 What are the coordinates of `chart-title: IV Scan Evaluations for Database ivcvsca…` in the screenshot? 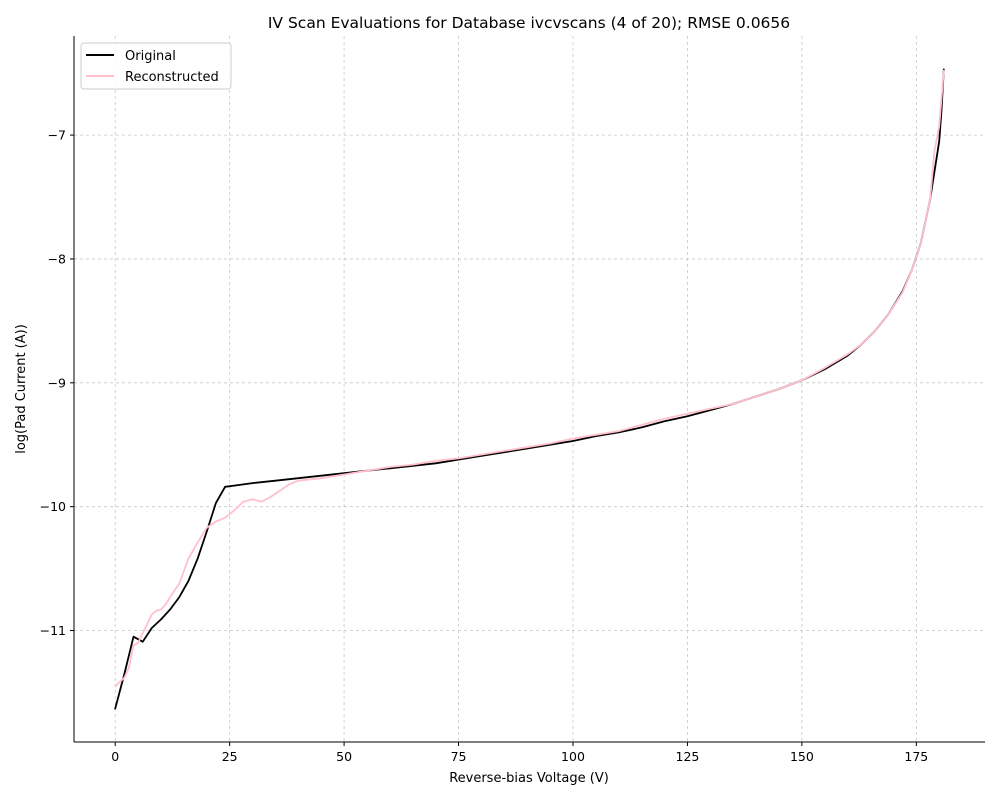 It's located at (529, 23).